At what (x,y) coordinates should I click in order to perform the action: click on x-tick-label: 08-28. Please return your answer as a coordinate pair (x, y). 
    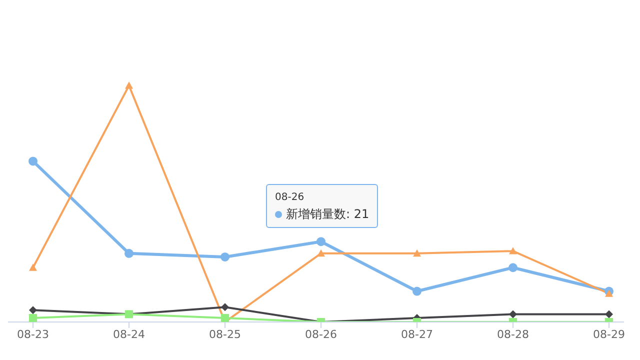
    Looking at the image, I should click on (513, 334).